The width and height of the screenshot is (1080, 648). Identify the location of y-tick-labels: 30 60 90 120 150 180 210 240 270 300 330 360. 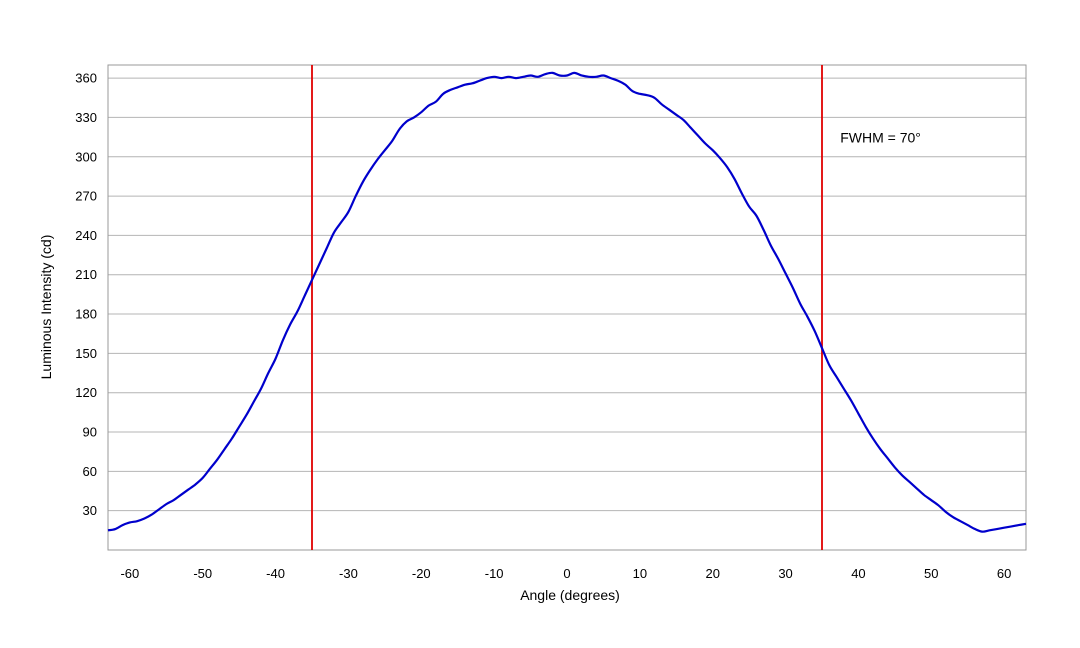
(86, 295).